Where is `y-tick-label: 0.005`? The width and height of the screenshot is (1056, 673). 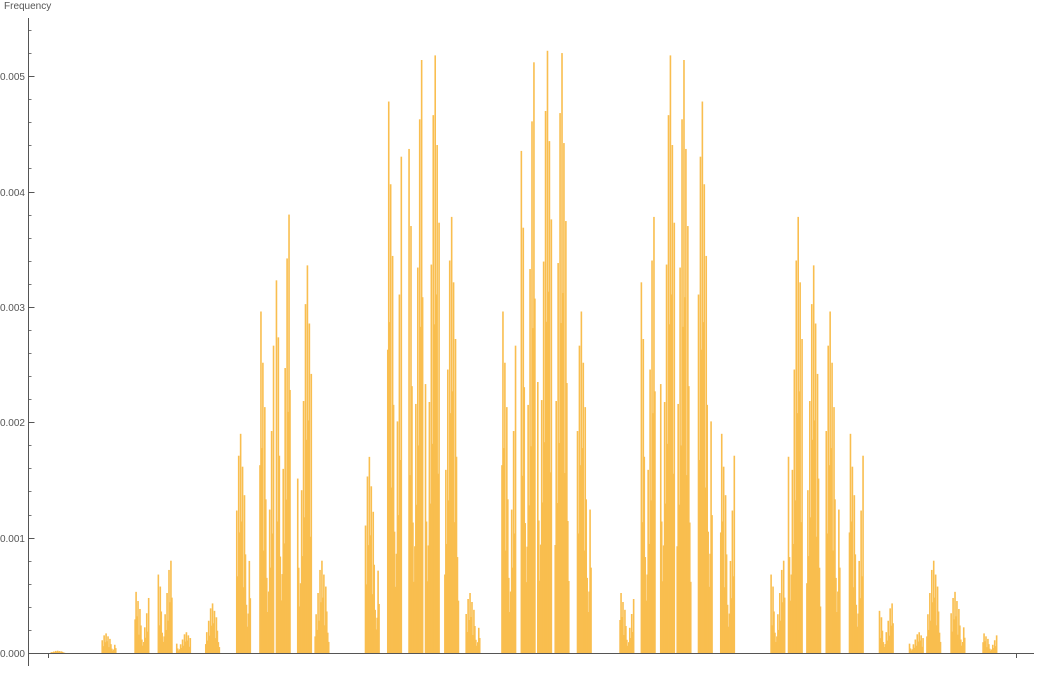 y-tick-label: 0.005 is located at coordinates (12, 77).